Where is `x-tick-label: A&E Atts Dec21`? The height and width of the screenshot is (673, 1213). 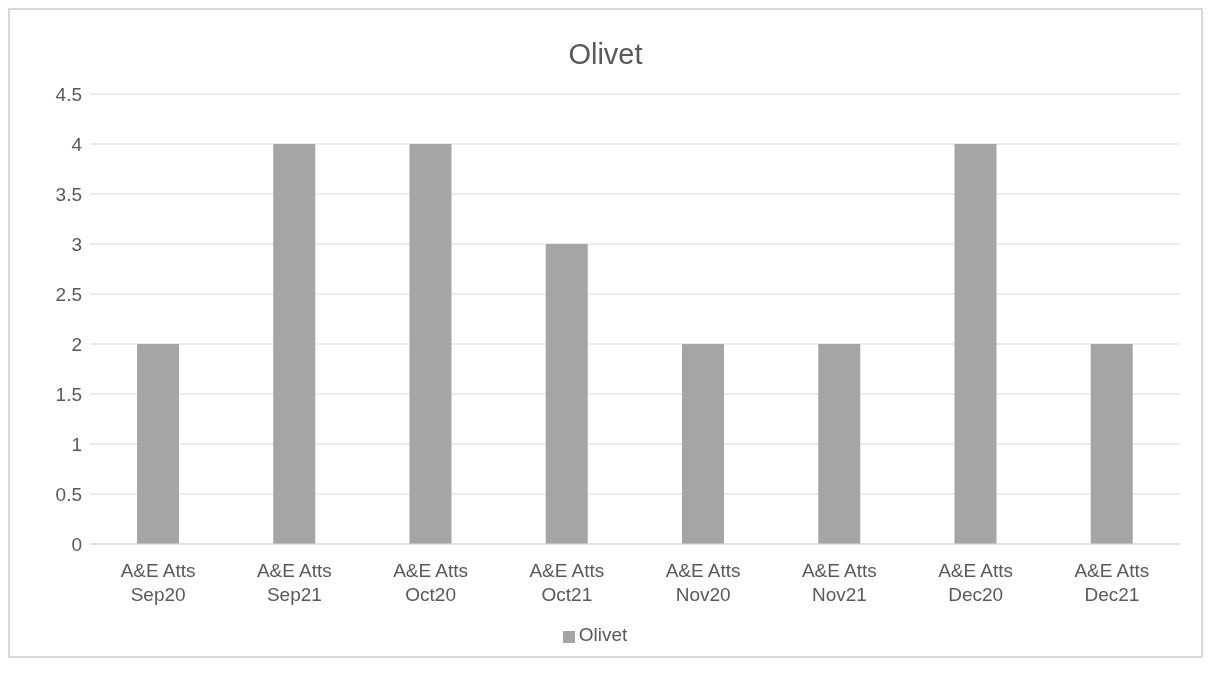
x-tick-label: A&E Atts Dec21 is located at coordinates (1112, 582).